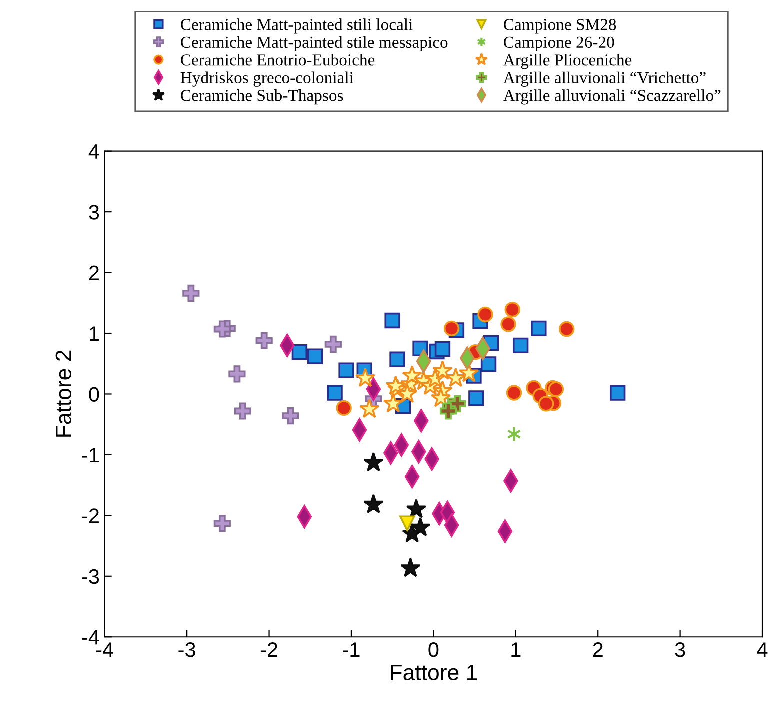  I want to click on y-tick-label: 2, so click(94, 273).